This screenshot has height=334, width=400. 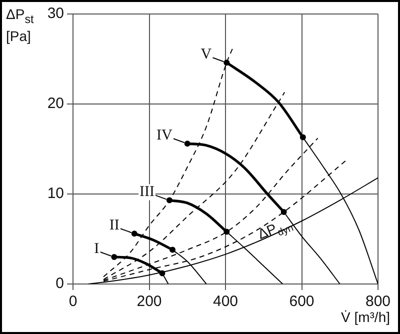 I want to click on annotation: II, so click(x=114, y=226).